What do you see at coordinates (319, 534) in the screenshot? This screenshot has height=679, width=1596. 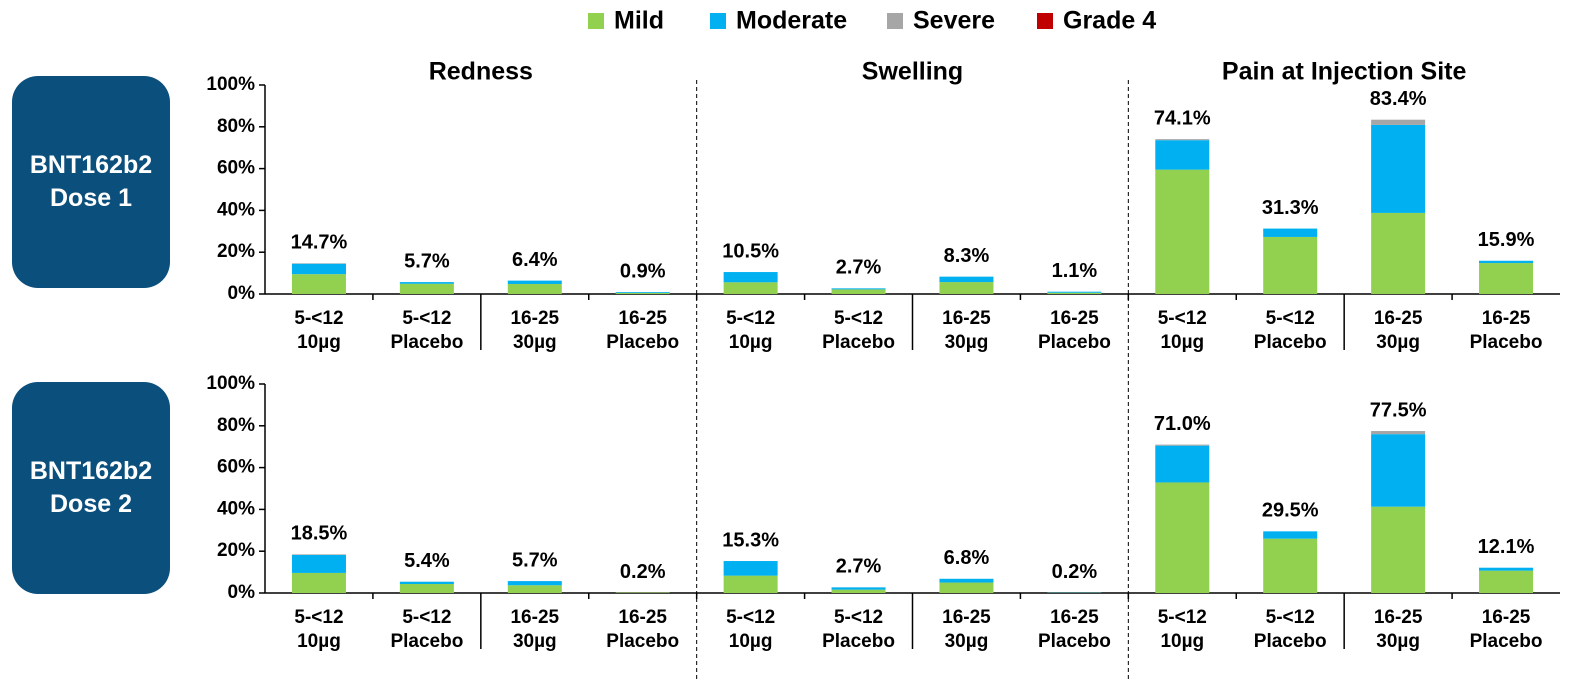 I see `total-label: 18.5%` at bounding box center [319, 534].